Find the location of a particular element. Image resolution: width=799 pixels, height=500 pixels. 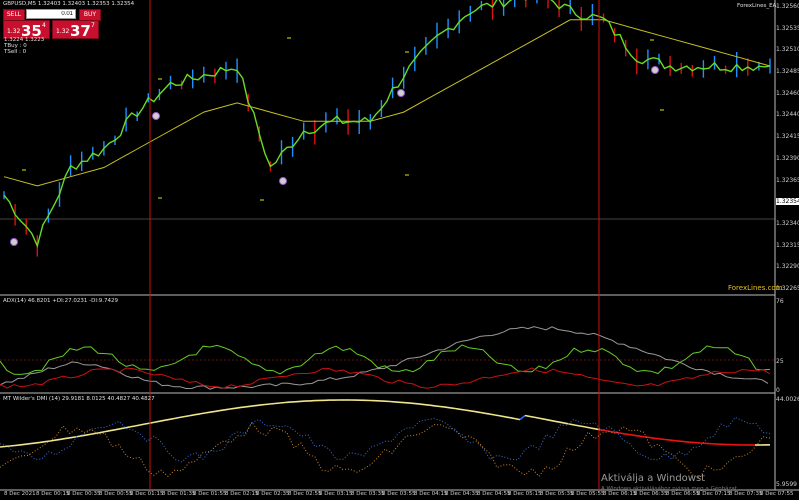

time-axis-label: 8 Dec 06:15 is located at coordinates (620, 494).